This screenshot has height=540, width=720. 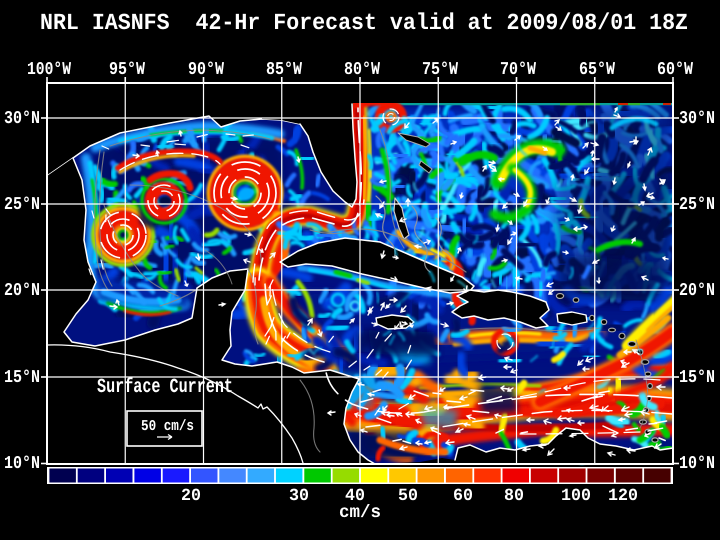 What do you see at coordinates (576, 496) in the screenshot?
I see `svg-text: 100` at bounding box center [576, 496].